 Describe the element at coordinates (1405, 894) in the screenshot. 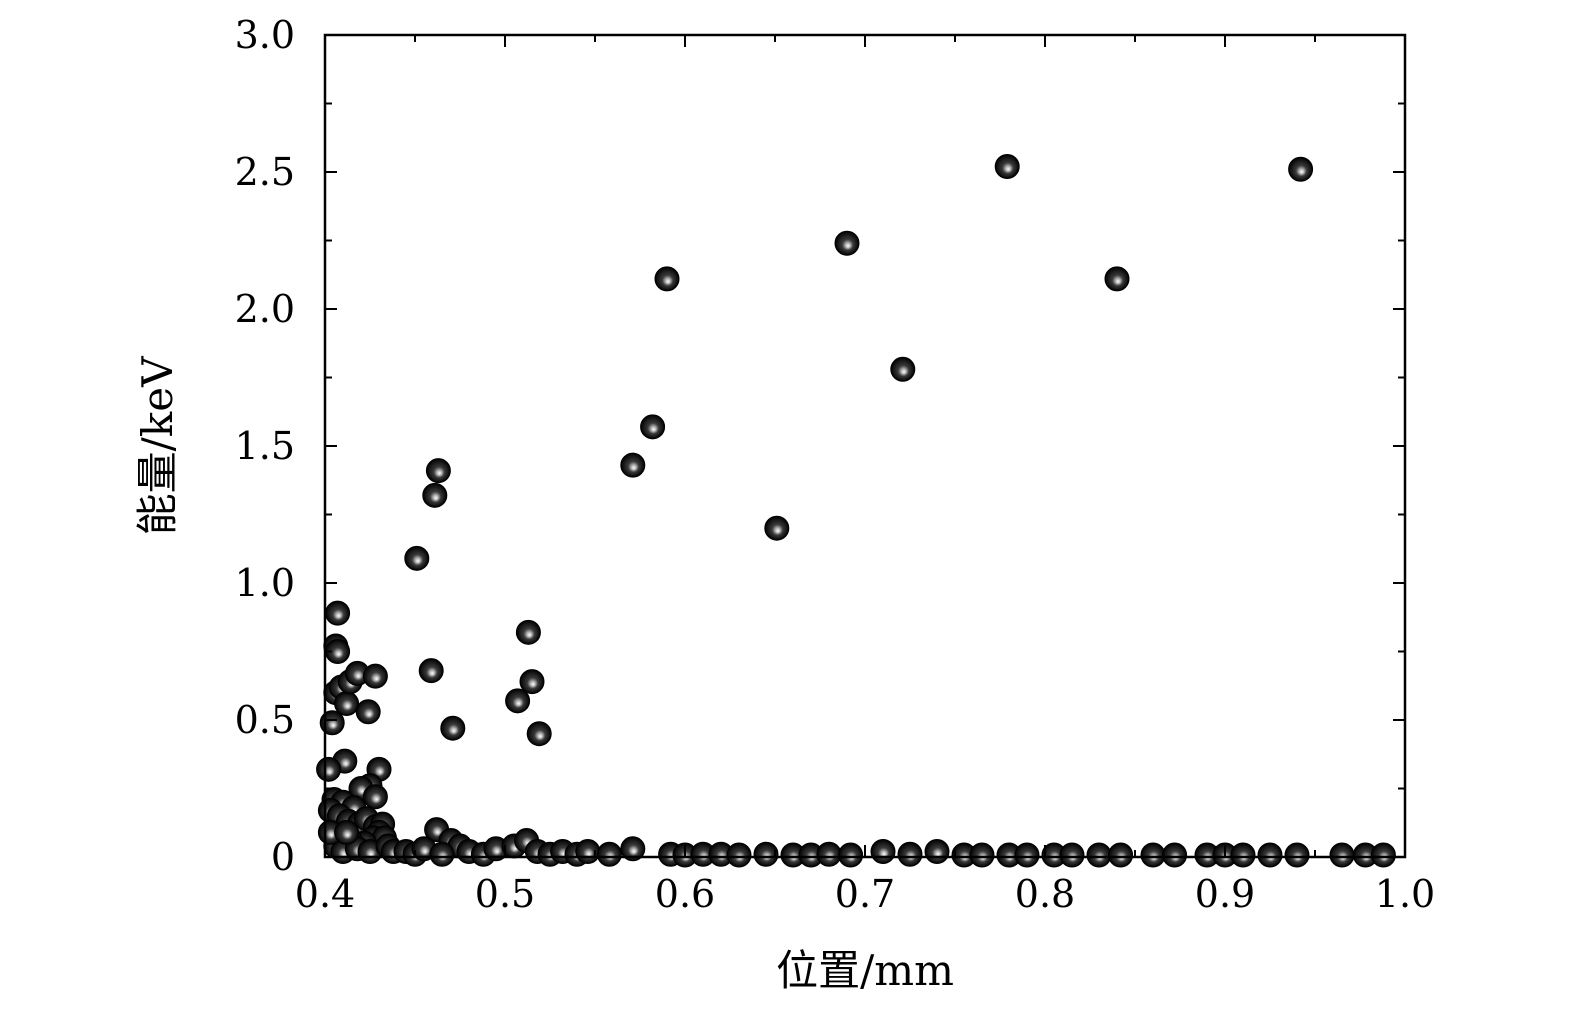

I see `x-tick-label: 1.0` at that location.